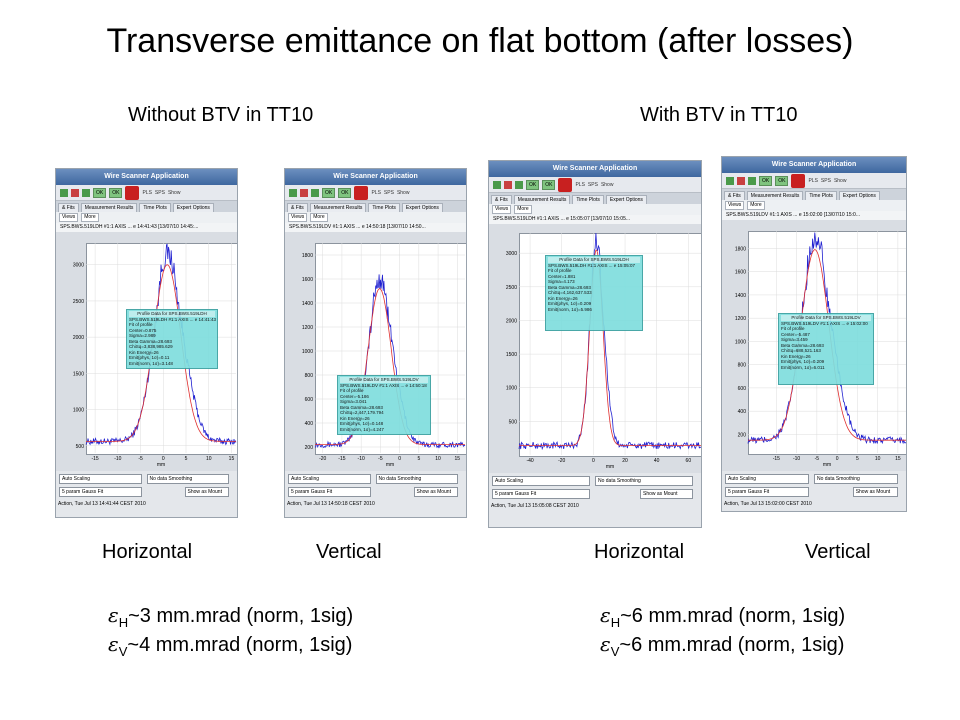 This screenshot has height=720, width=960. Describe the element at coordinates (141, 324) in the screenshot. I see `legend-line: Fit of profile` at that location.